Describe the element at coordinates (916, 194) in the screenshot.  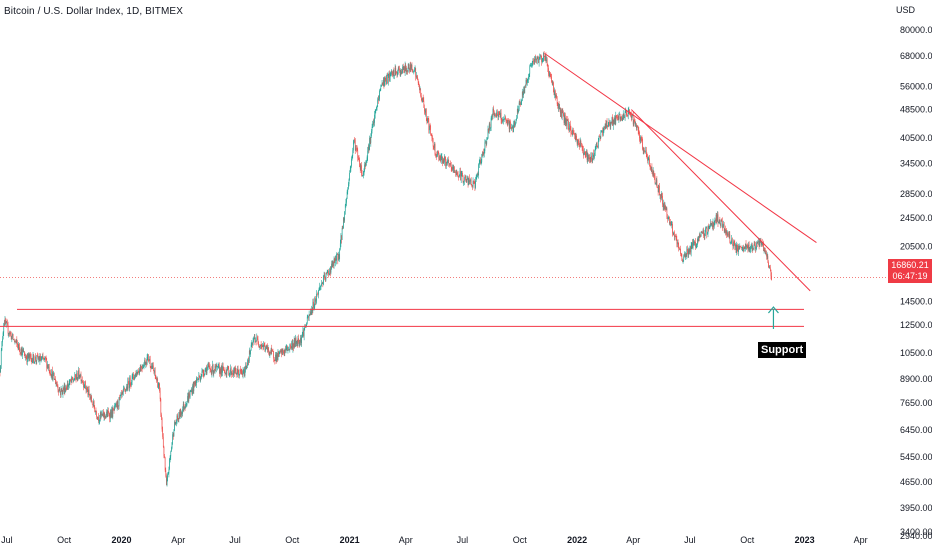
I see `y-tick-label: 28500.00` at that location.